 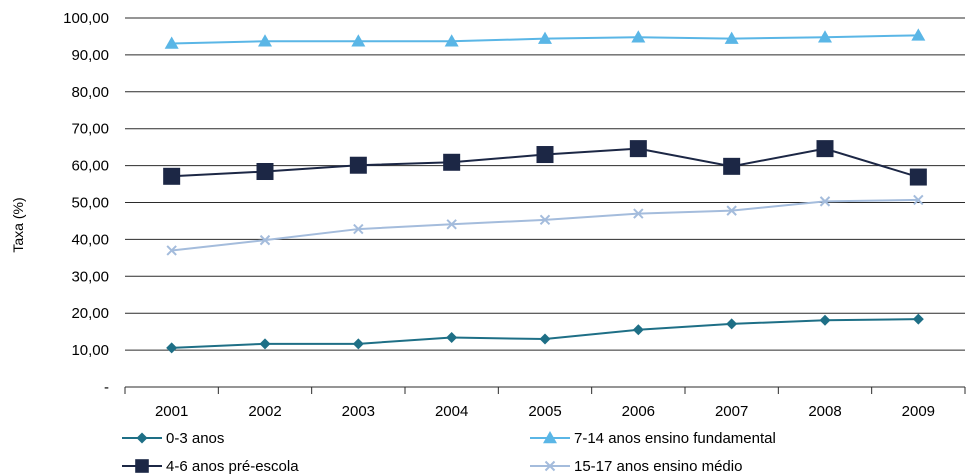 I want to click on x-axis: 2001 2002 2003 2004 2005 2006 2007 2008 2009, so click(x=545, y=403).